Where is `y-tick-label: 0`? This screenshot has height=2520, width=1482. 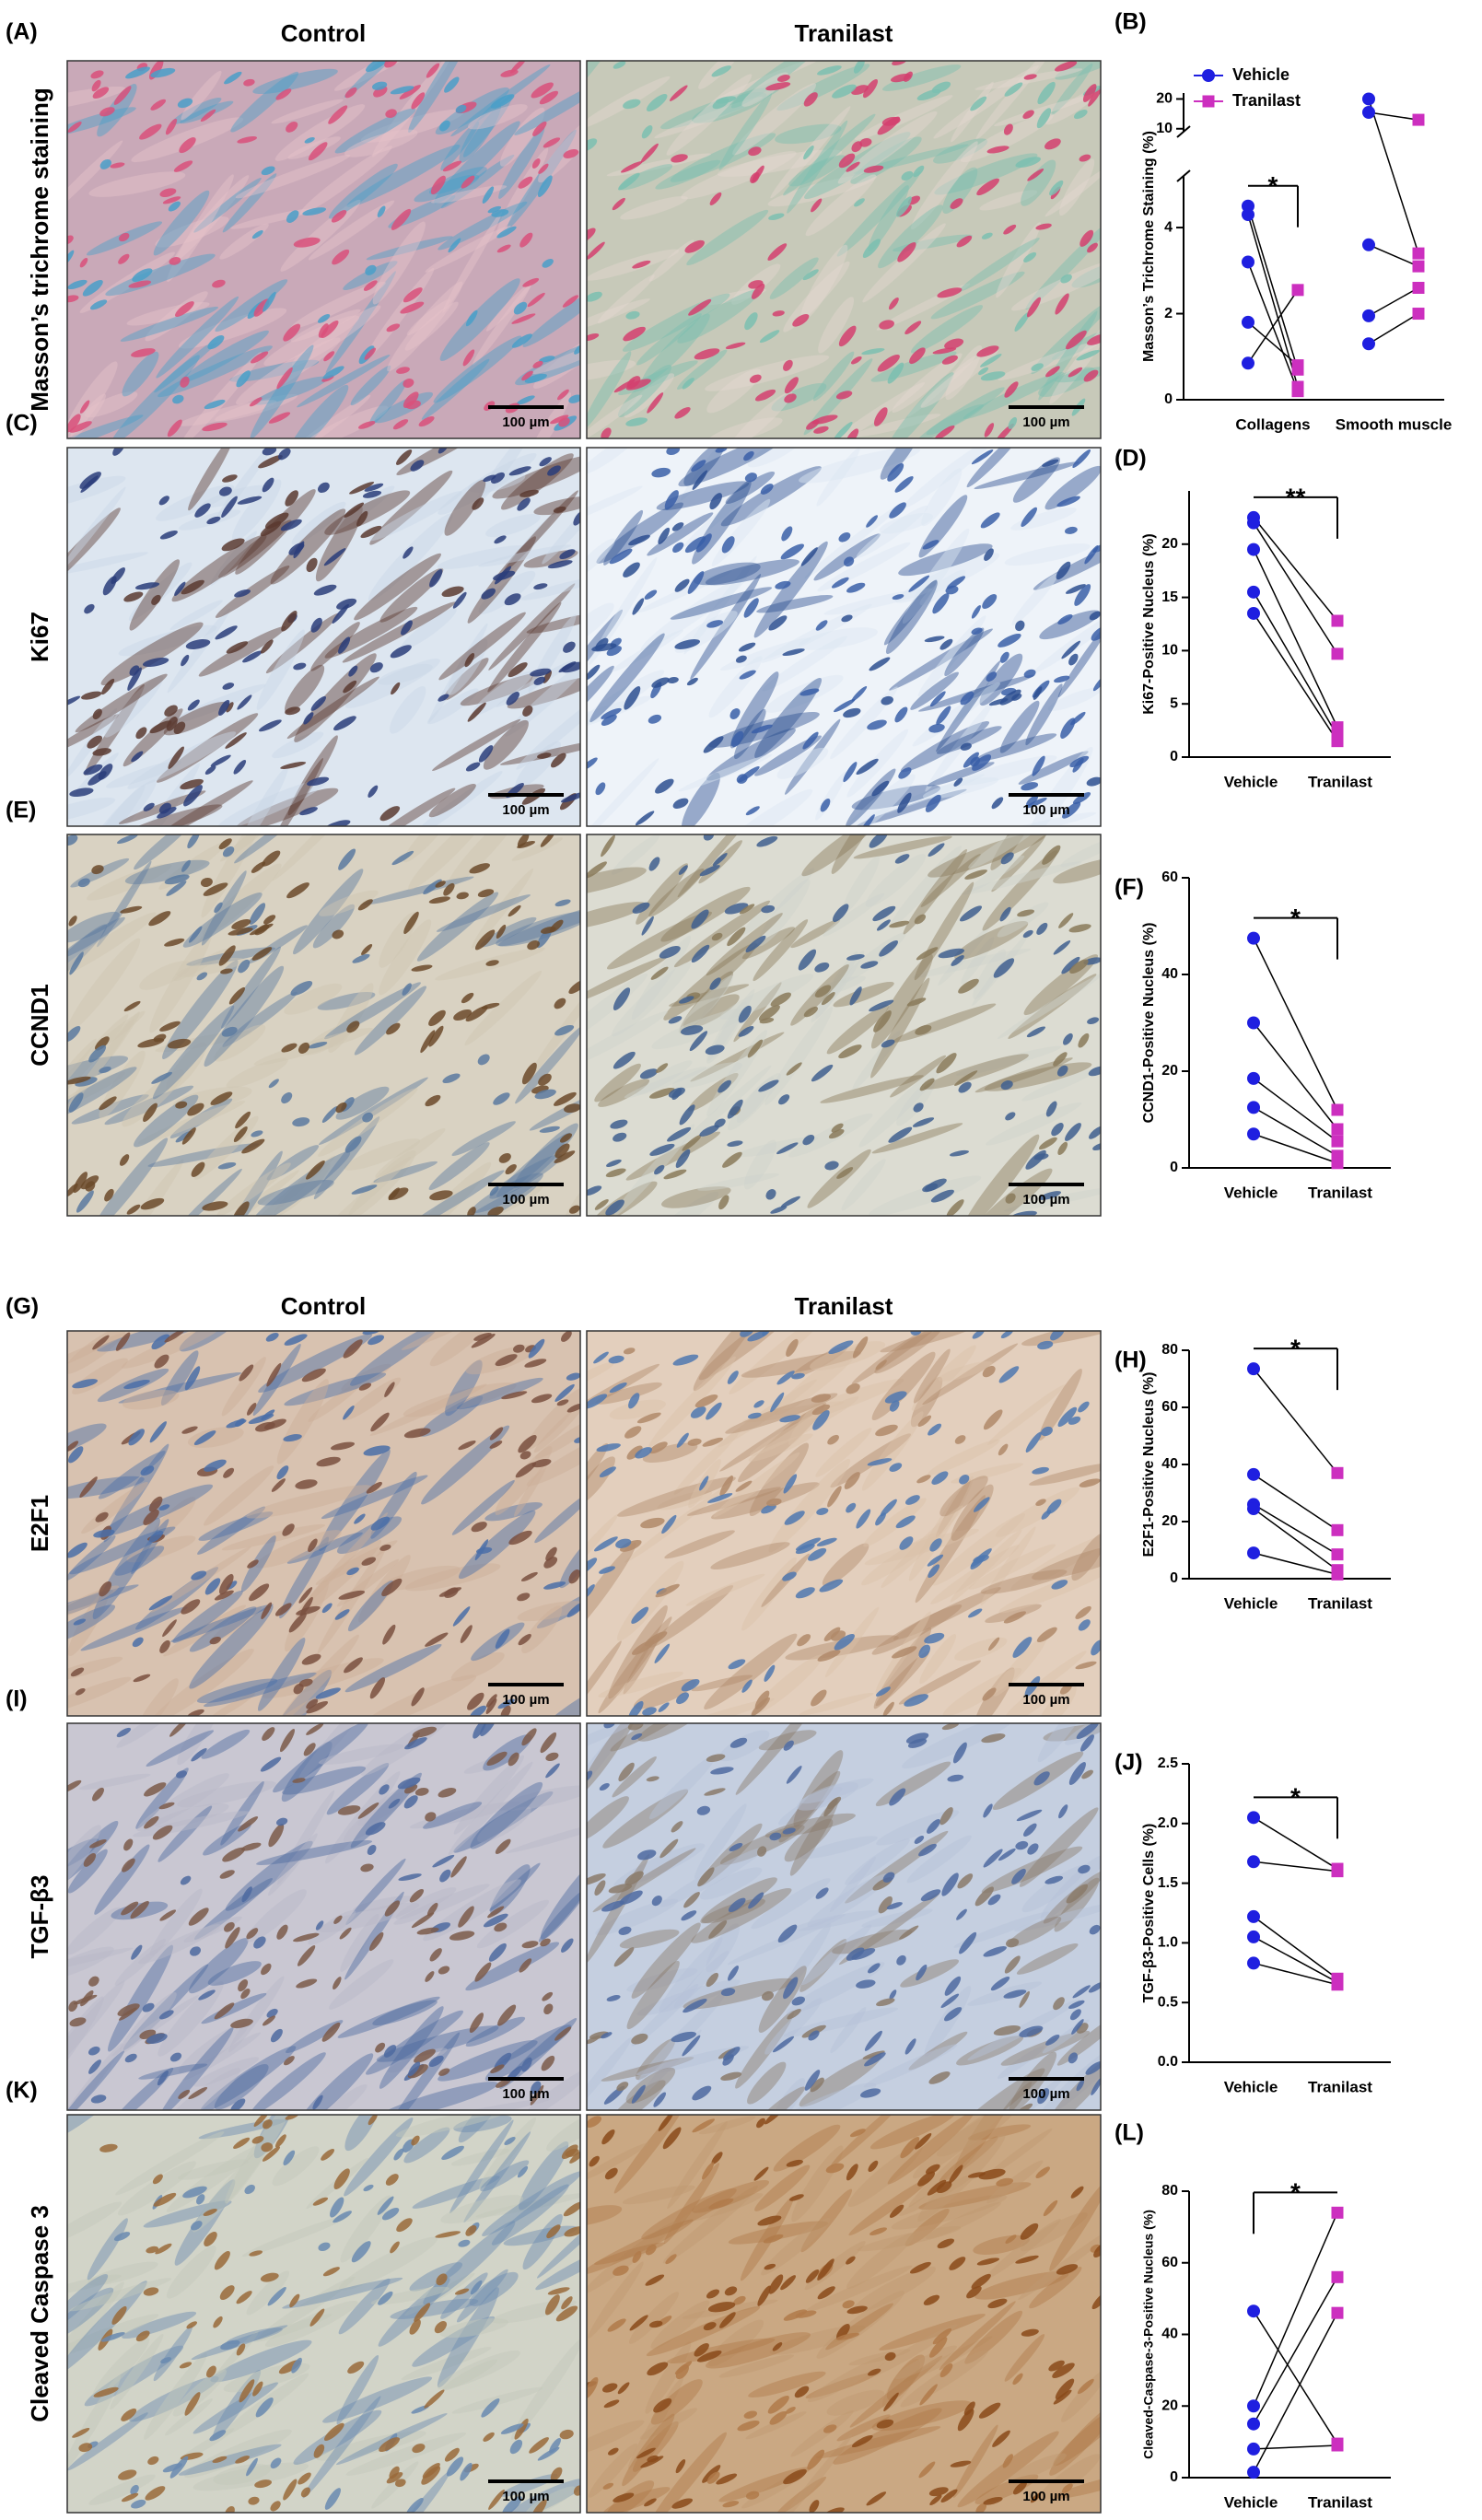 y-tick-label: 0 is located at coordinates (1174, 1167).